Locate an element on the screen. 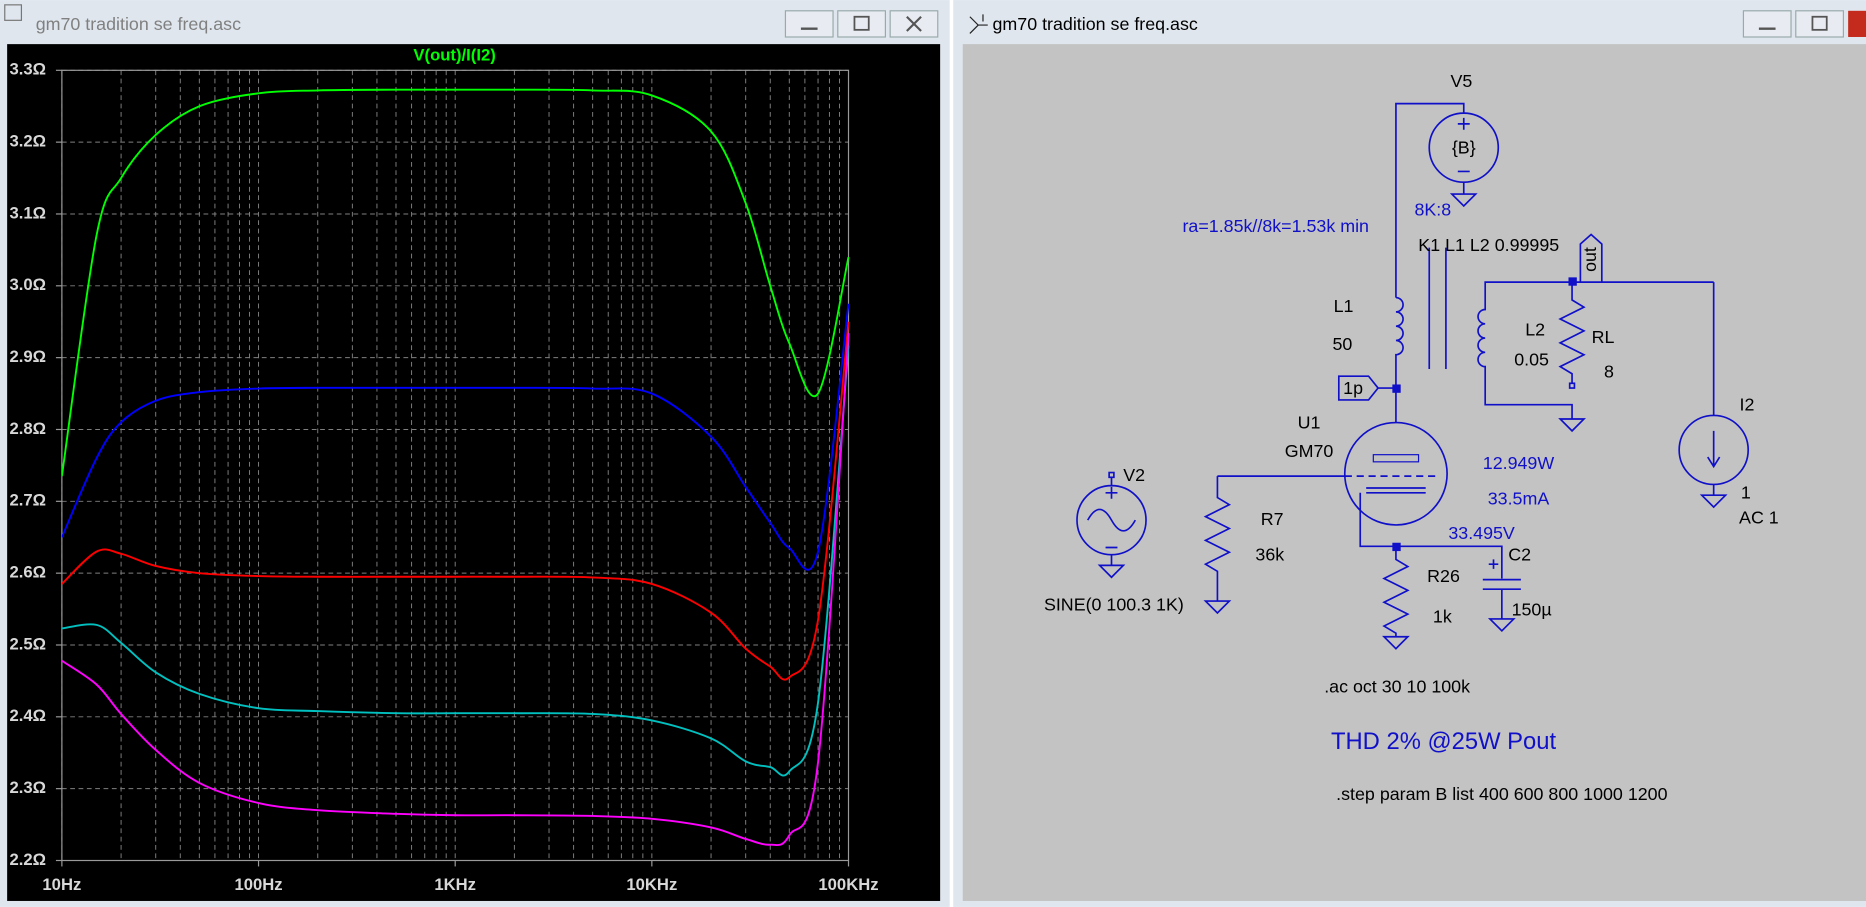 Image resolution: width=1866 pixels, height=907 pixels. transformer-core is located at coordinates (1437, 308).